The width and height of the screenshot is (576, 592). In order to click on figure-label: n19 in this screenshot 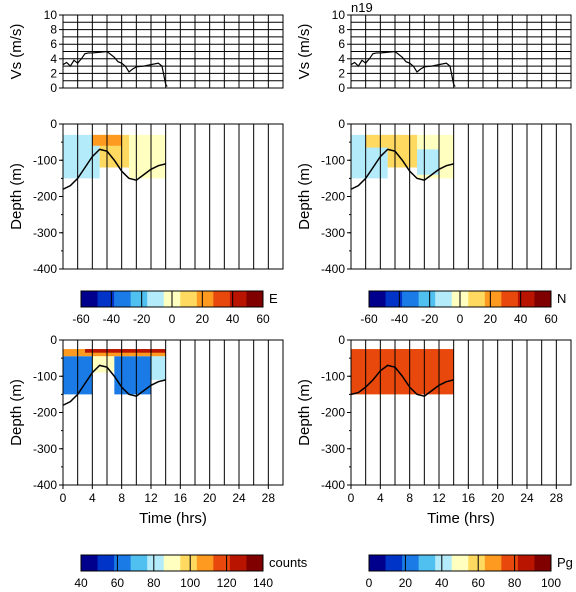, I will do `click(362, 7)`.